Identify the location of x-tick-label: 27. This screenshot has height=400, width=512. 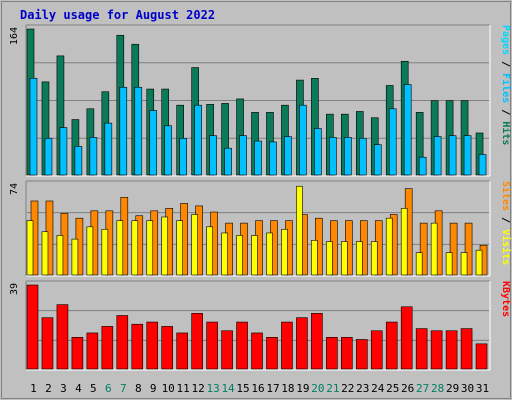
(422, 388).